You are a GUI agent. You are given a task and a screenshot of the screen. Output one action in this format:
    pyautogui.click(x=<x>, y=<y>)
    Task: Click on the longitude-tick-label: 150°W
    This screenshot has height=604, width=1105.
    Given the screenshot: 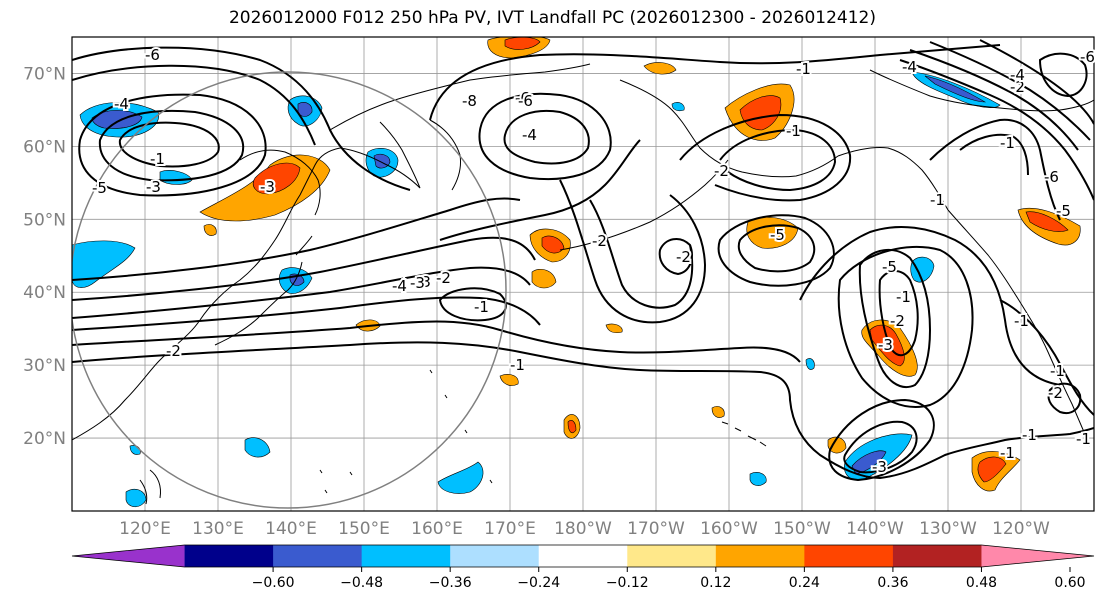 What is the action you would take?
    pyautogui.click(x=802, y=529)
    